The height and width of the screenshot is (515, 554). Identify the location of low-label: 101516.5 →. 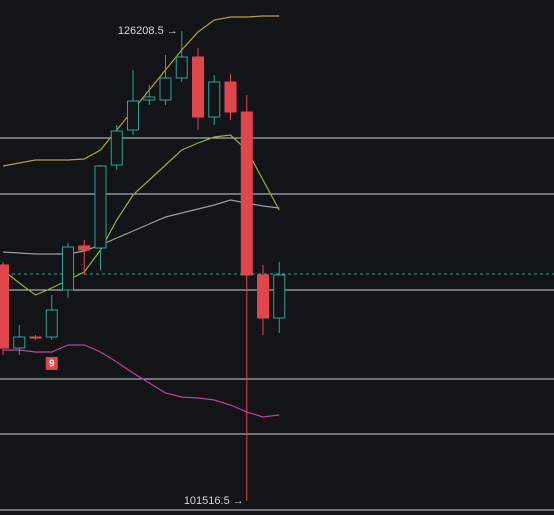
(214, 501).